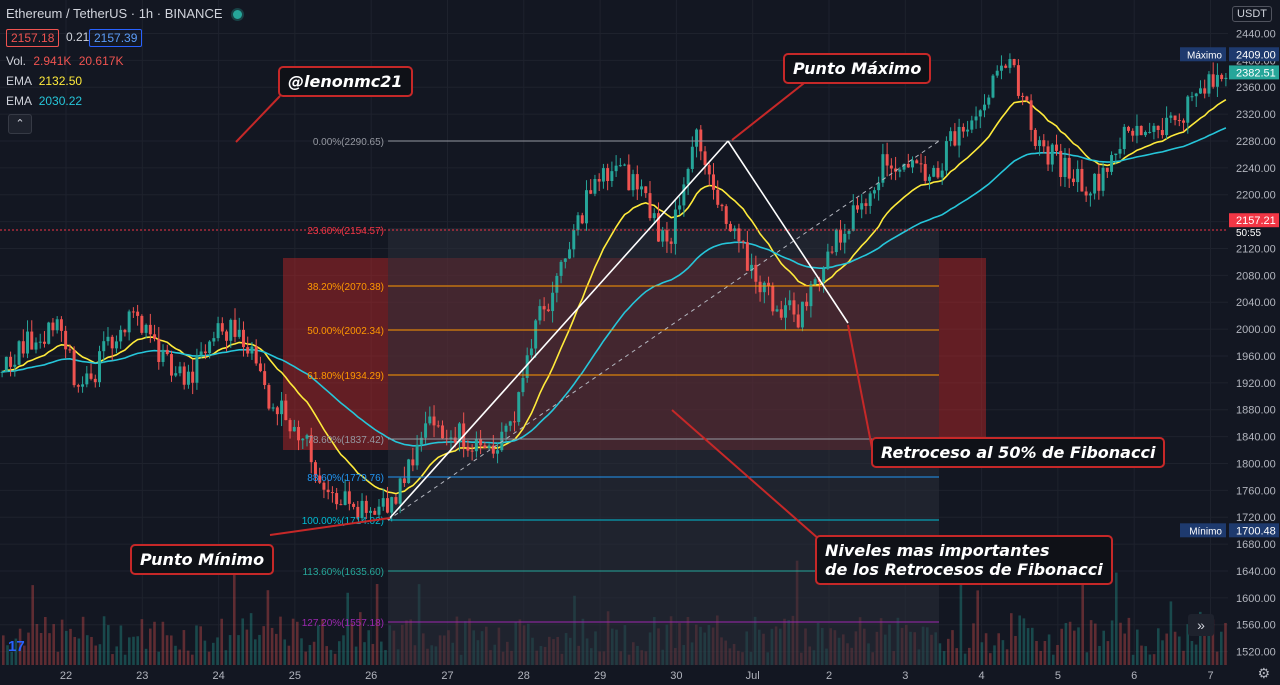 Image resolution: width=1280 pixels, height=685 pixels. What do you see at coordinates (16, 646) in the screenshot?
I see `tradingview-logo: 17` at bounding box center [16, 646].